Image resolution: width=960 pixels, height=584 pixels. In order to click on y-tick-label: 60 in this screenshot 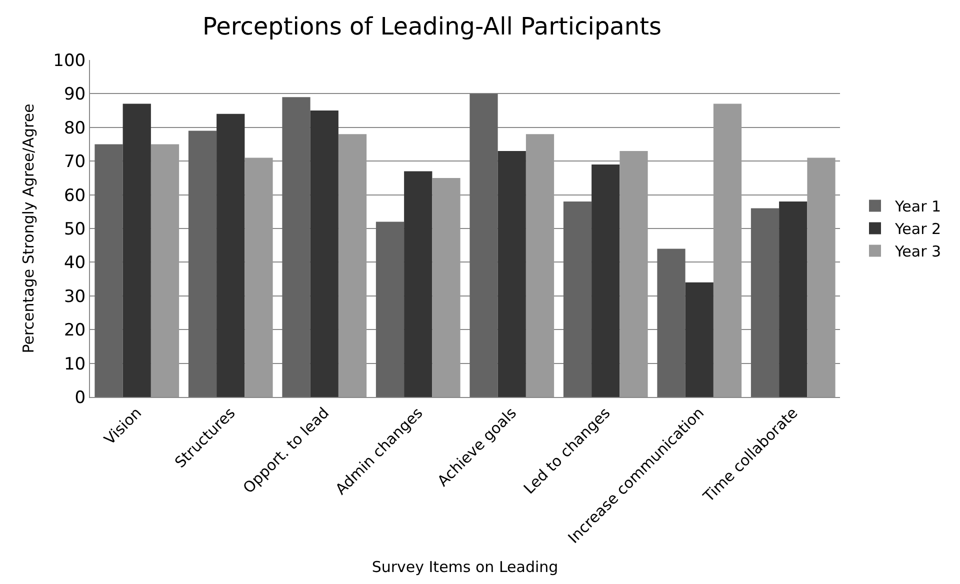, I will do `click(75, 196)`.